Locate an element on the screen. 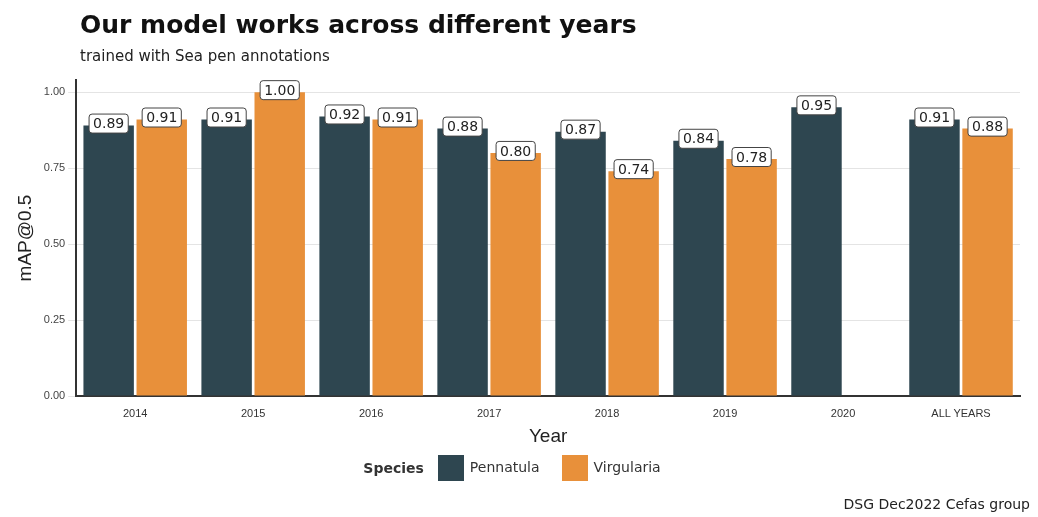 This screenshot has height=517, width=1038. x-tick-label: 2018 is located at coordinates (607, 412).